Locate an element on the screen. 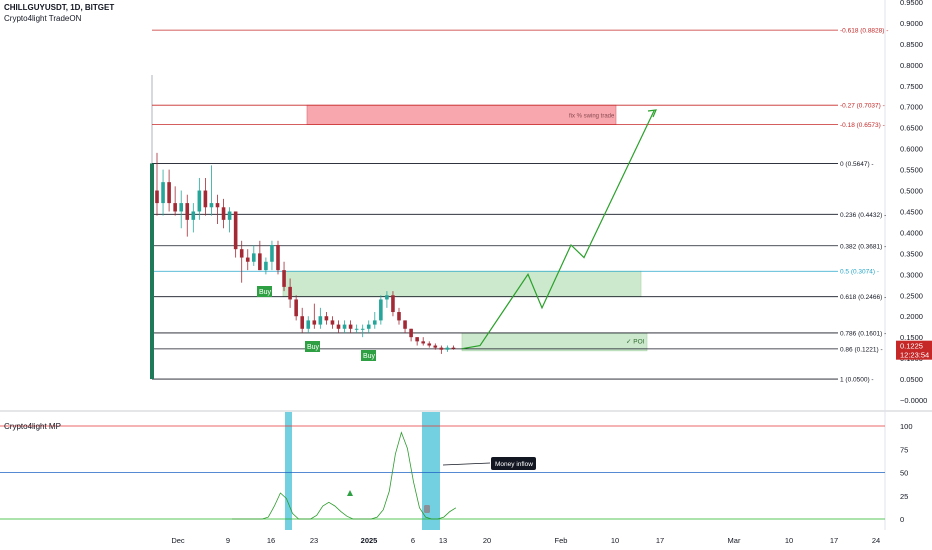 This screenshot has height=550, width=932. money-inflow-pointer is located at coordinates (466, 464).